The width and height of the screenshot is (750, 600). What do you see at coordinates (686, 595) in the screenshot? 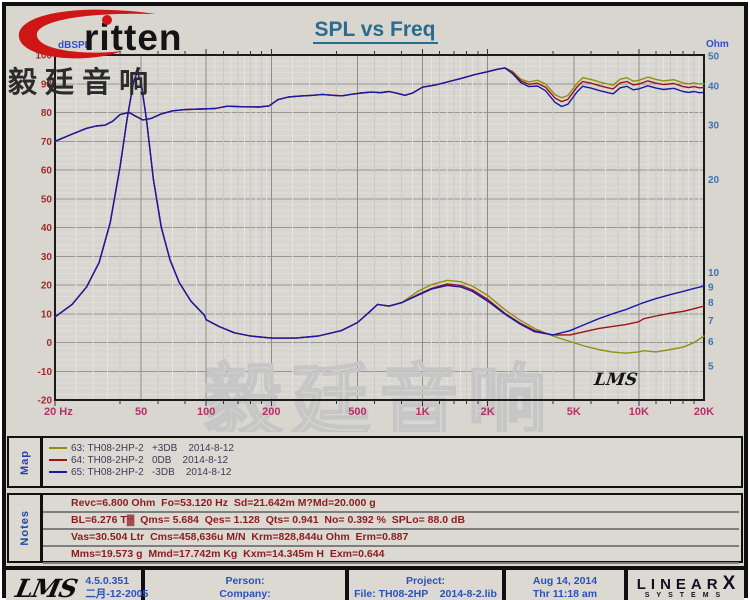
I see `linearx-systems-text: SYSTEMS` at bounding box center [686, 595].